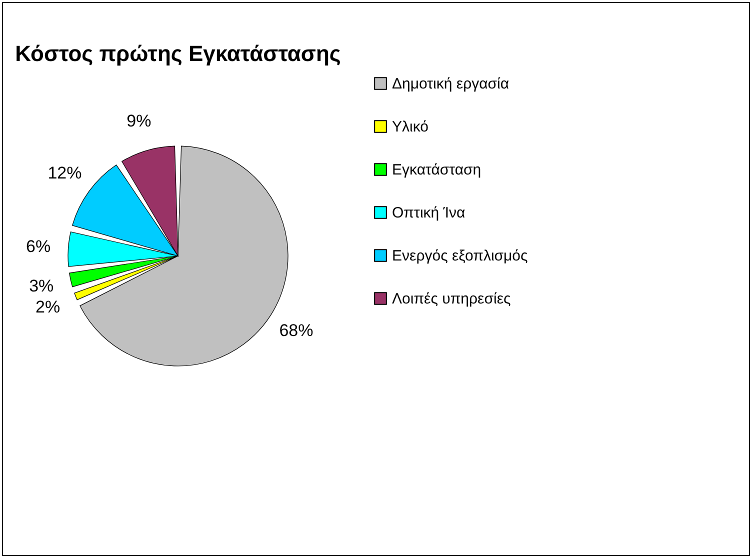  What do you see at coordinates (451, 84) in the screenshot?
I see `legend-label: Δημοτική εργασία` at bounding box center [451, 84].